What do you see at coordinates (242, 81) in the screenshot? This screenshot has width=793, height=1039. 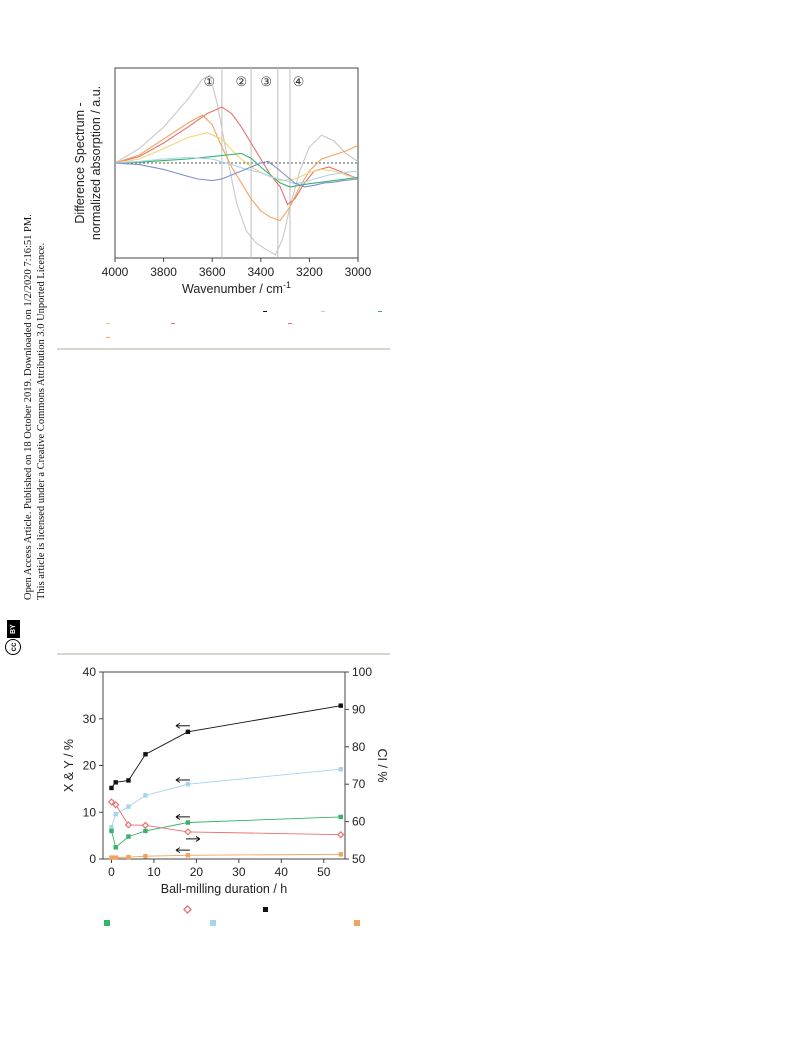 I see `region-label-2: ②` at bounding box center [242, 81].